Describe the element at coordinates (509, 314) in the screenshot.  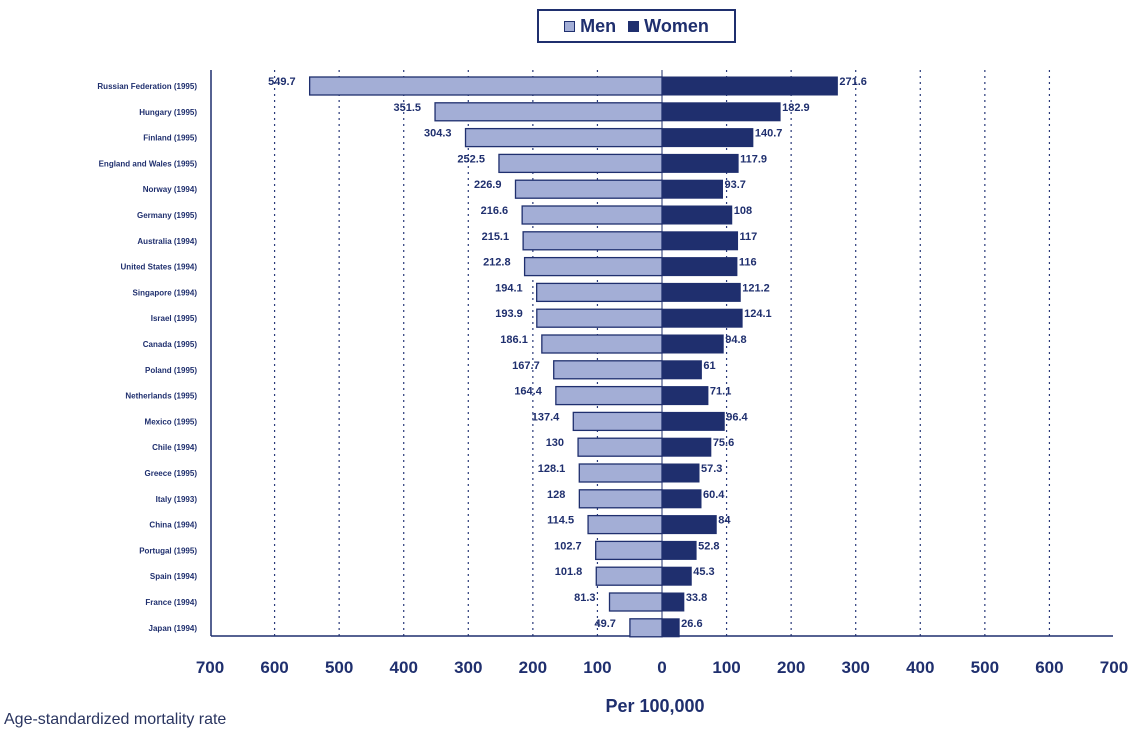
I see `value-label-men: 193.9` at that location.